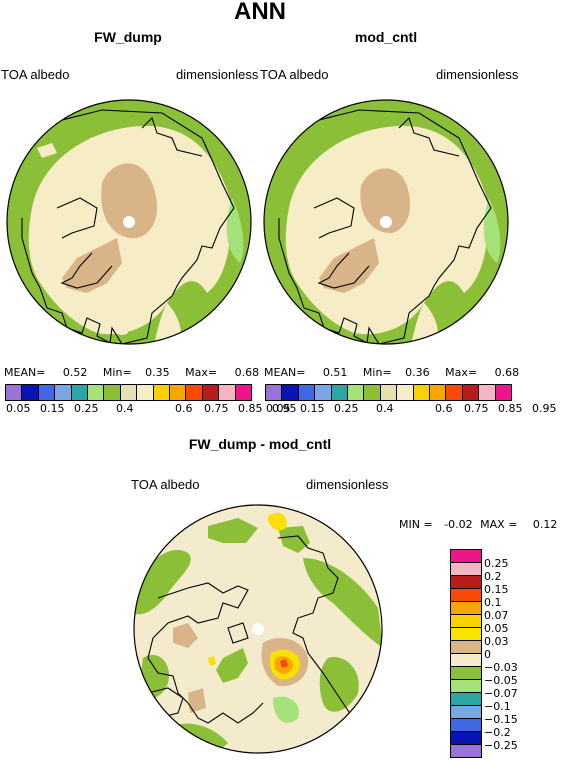 The width and height of the screenshot is (562, 760). Describe the element at coordinates (501, 667) in the screenshot. I see `tick-label: −0.03` at that location.